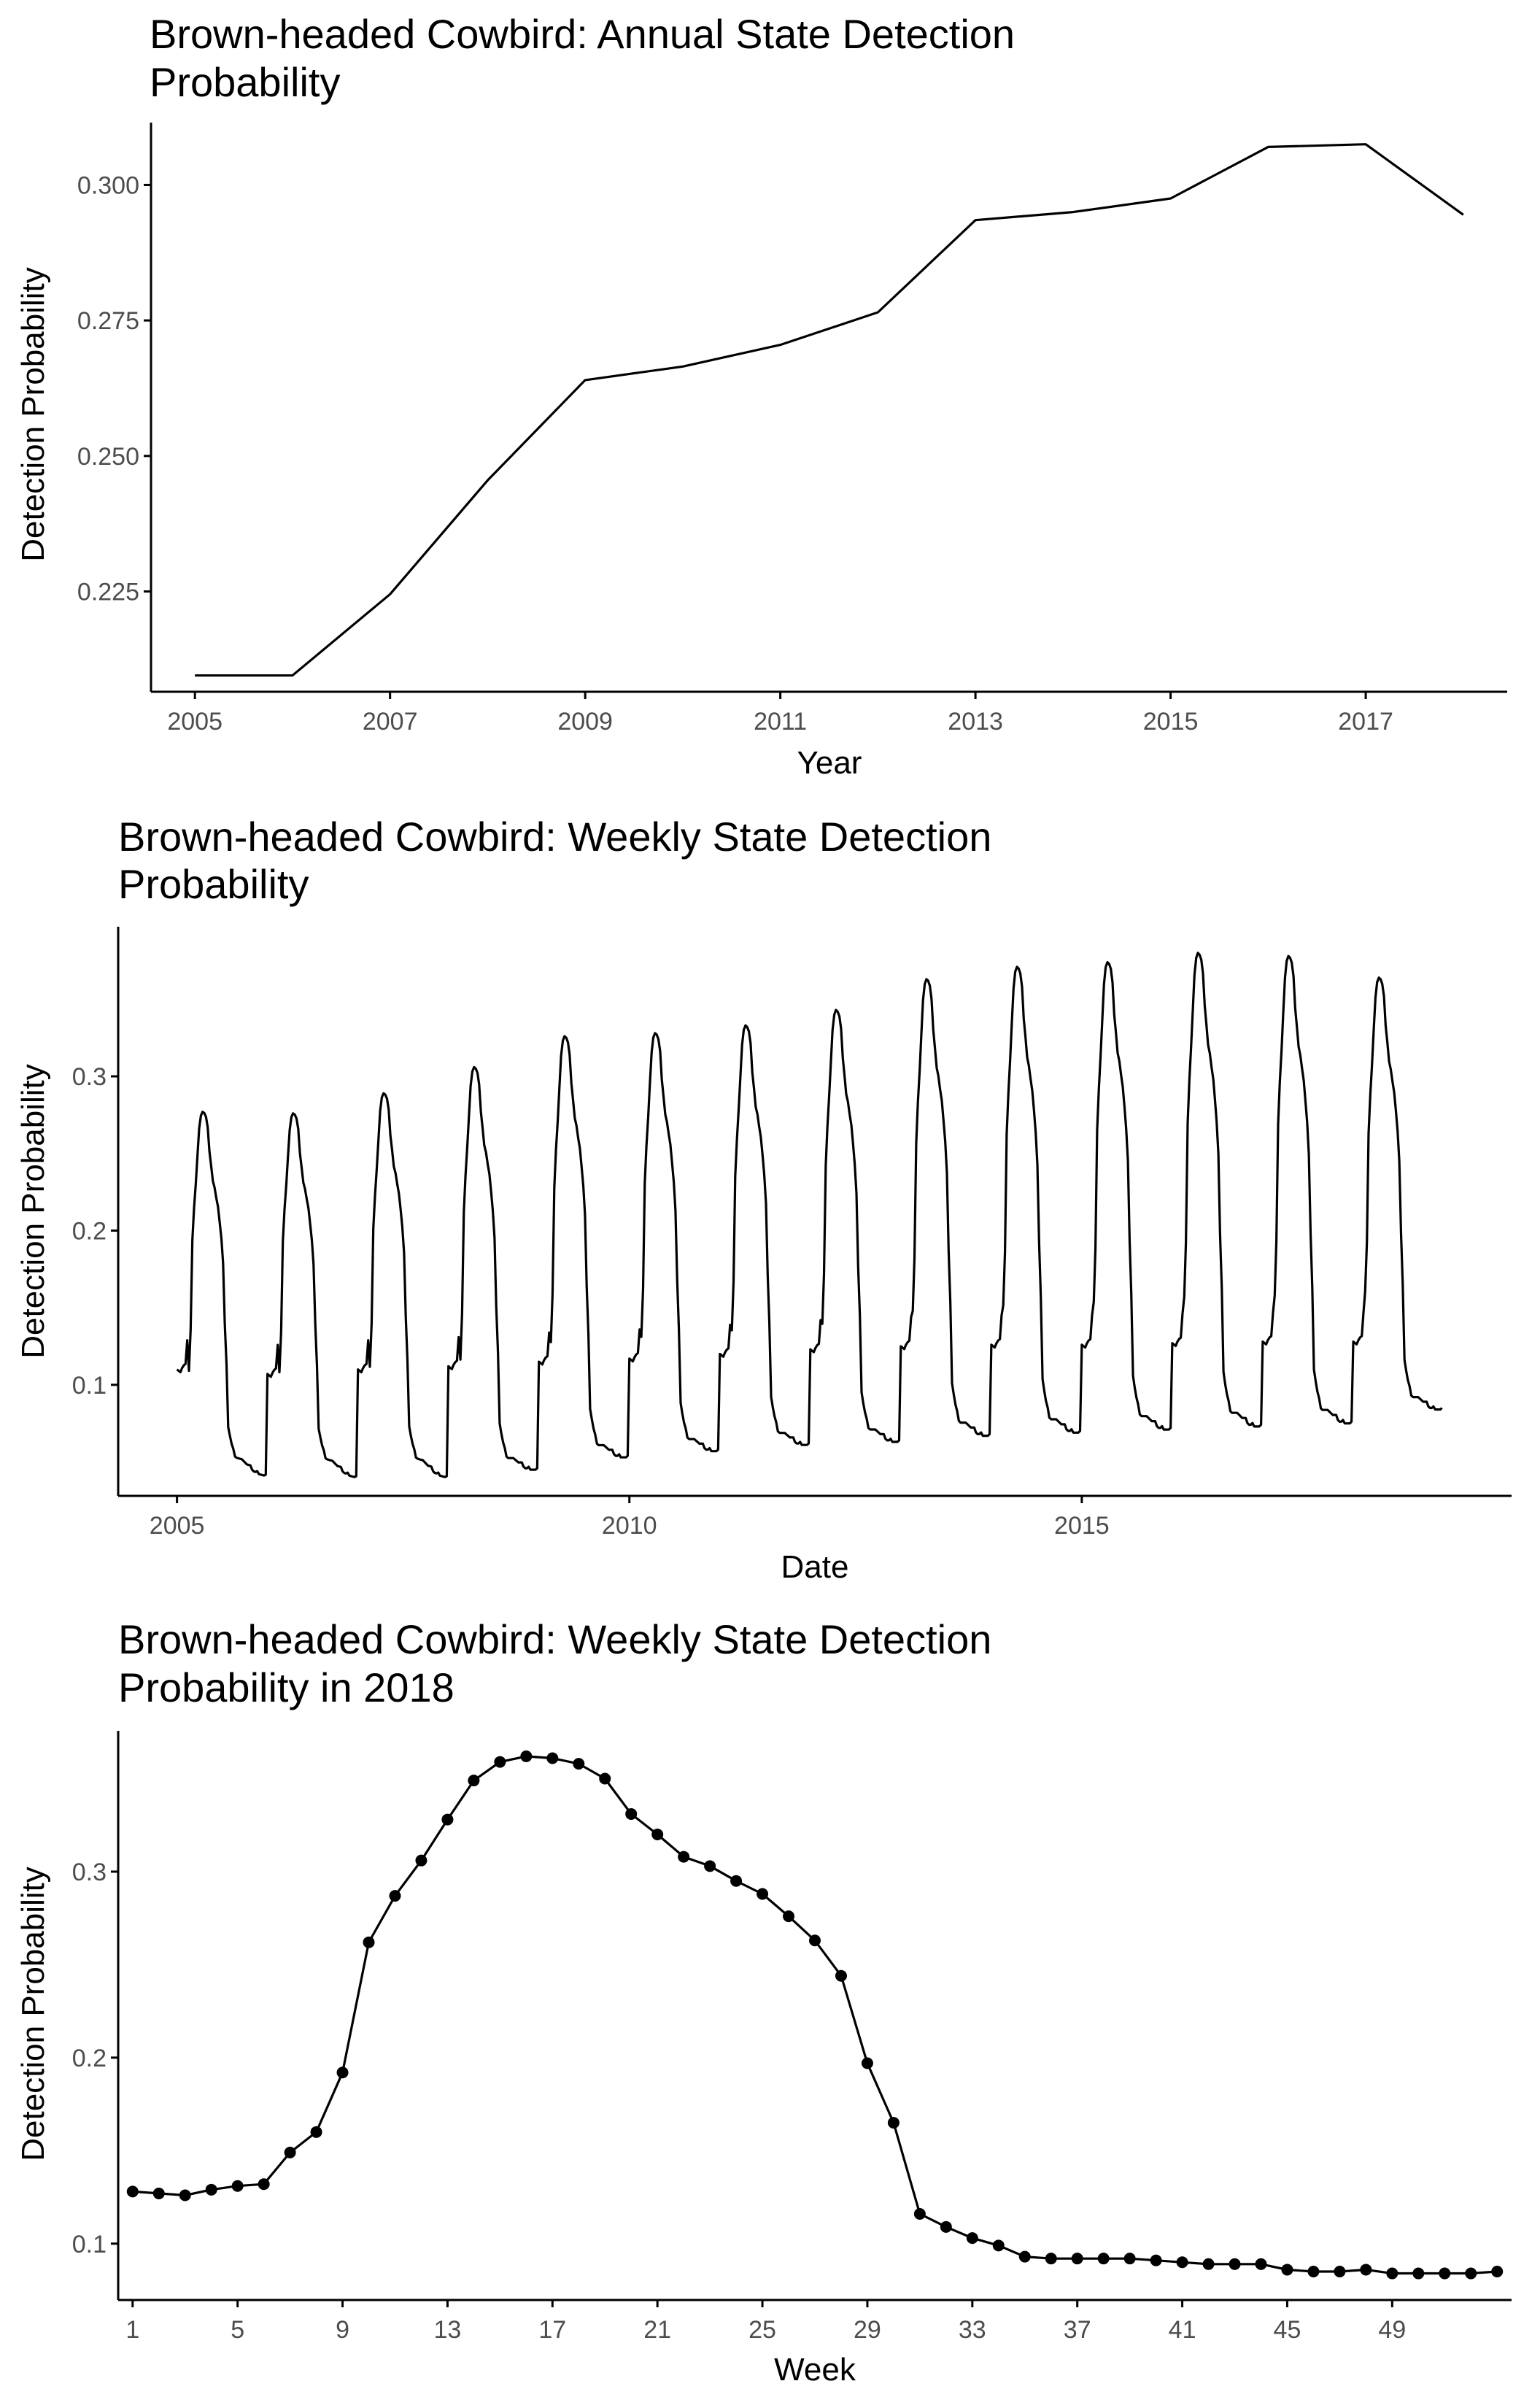 Image resolution: width=1532 pixels, height=2408 pixels. What do you see at coordinates (762, 2330) in the screenshot?
I see `weekly-2018-x-tick-label: 25` at bounding box center [762, 2330].